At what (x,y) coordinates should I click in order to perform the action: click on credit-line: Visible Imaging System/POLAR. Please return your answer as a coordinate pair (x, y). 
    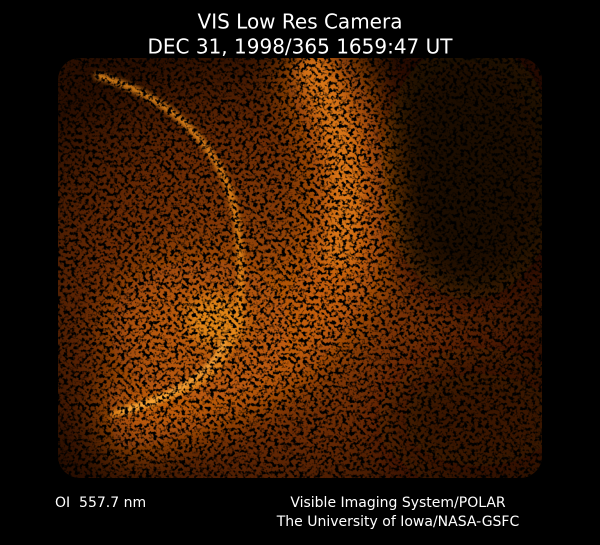
    Looking at the image, I should click on (398, 503).